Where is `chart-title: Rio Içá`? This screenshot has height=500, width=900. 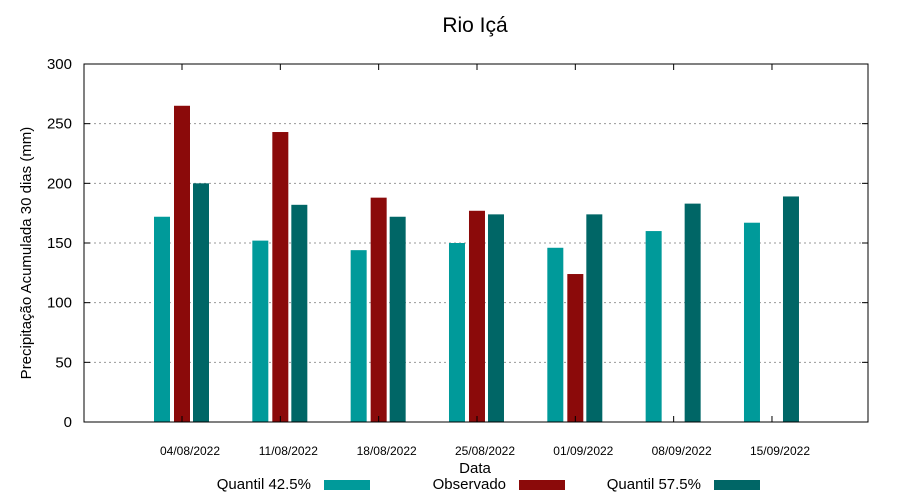 chart-title: Rio Içá is located at coordinates (475, 25).